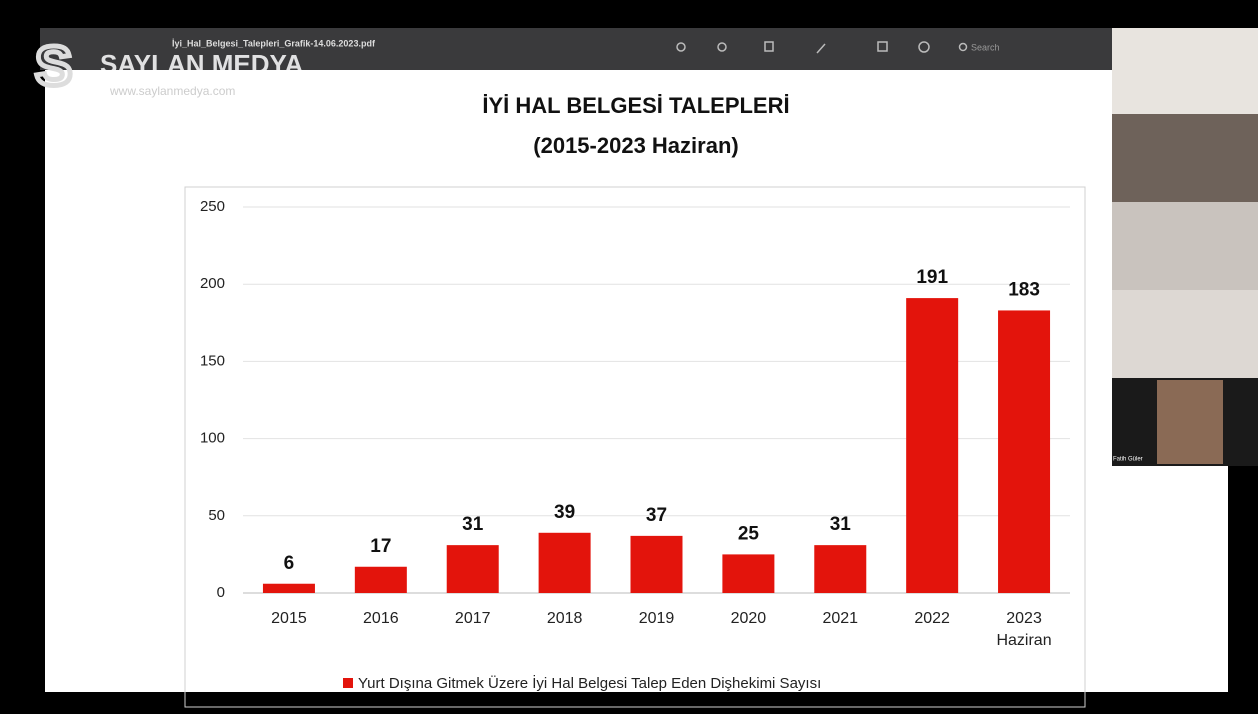  I want to click on x-tick-label: 2020, so click(748, 618).